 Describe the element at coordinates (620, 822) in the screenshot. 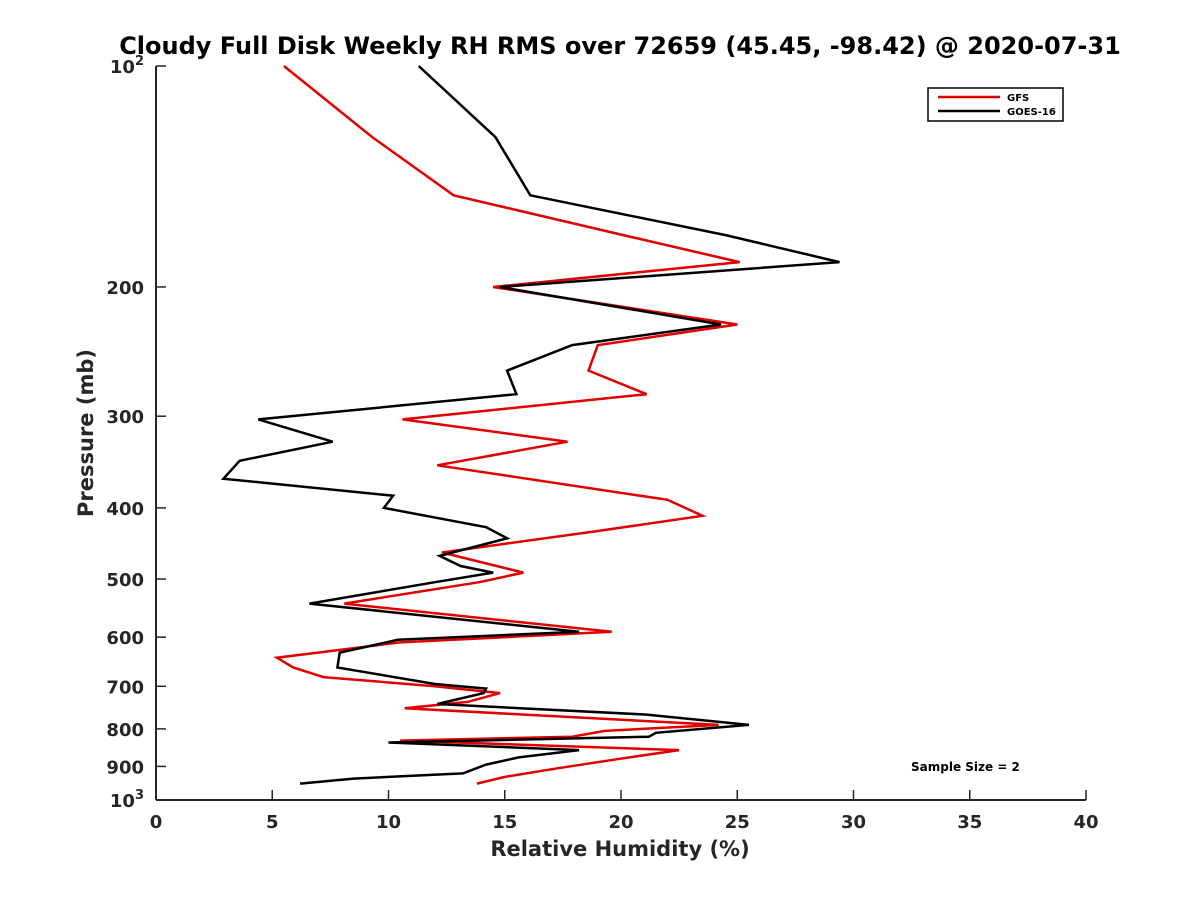

I see `x-tick-label: 20` at that location.